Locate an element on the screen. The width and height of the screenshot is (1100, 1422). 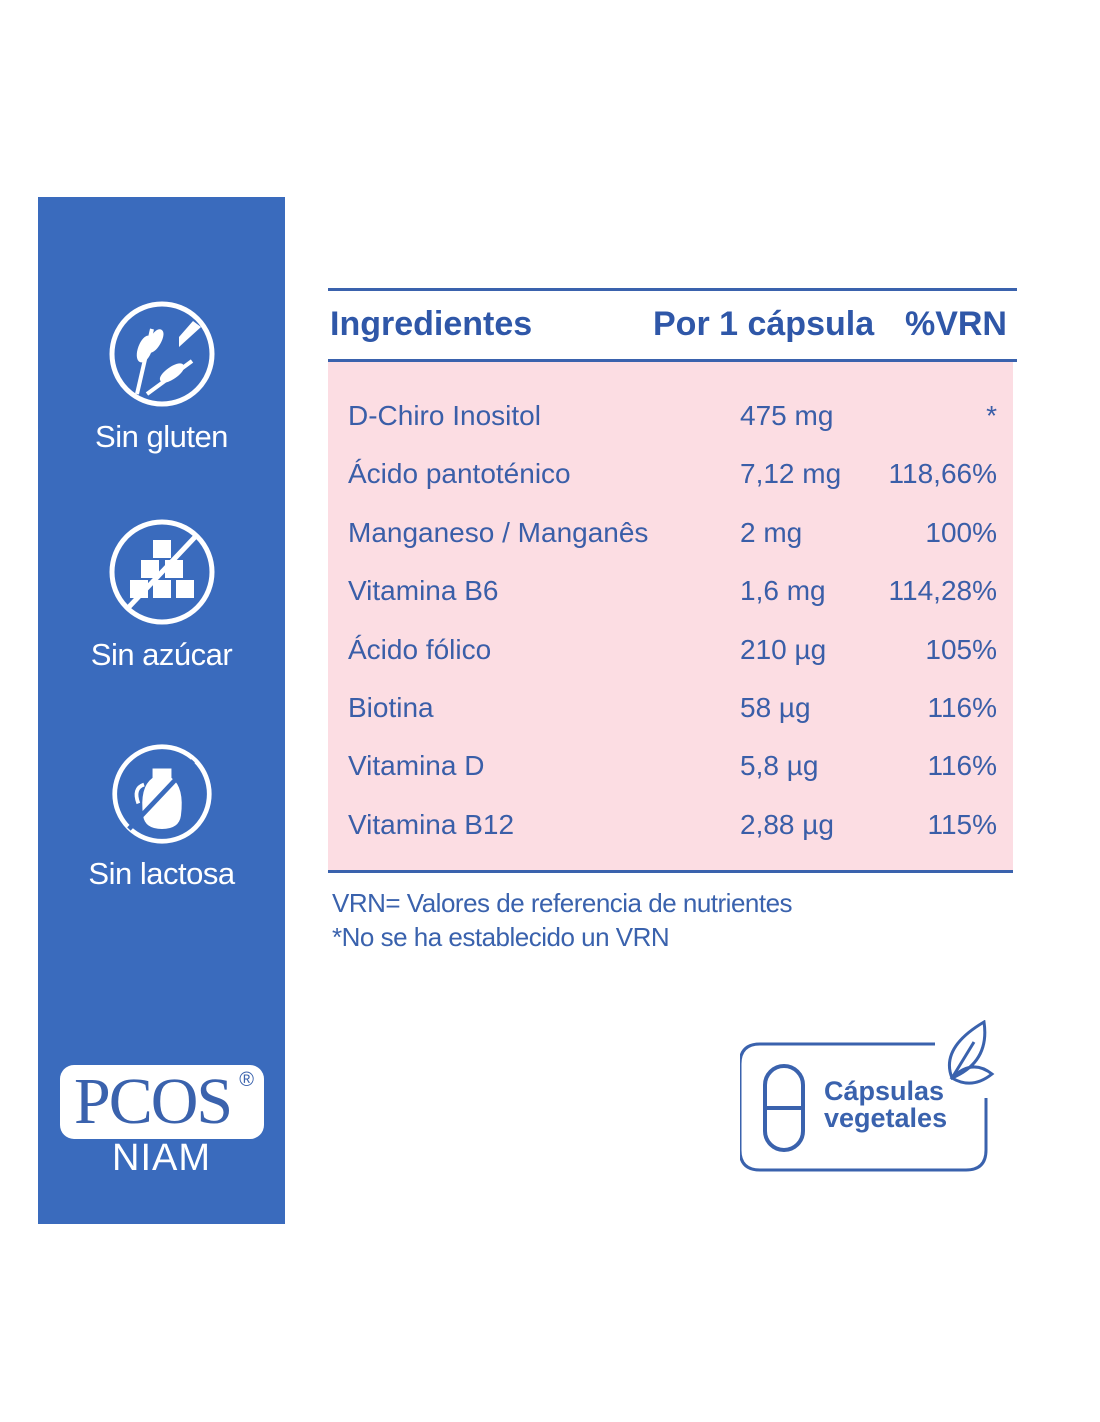
vegetable-capsules-badge: Cápsulas vegetales is located at coordinates (870, 1100).